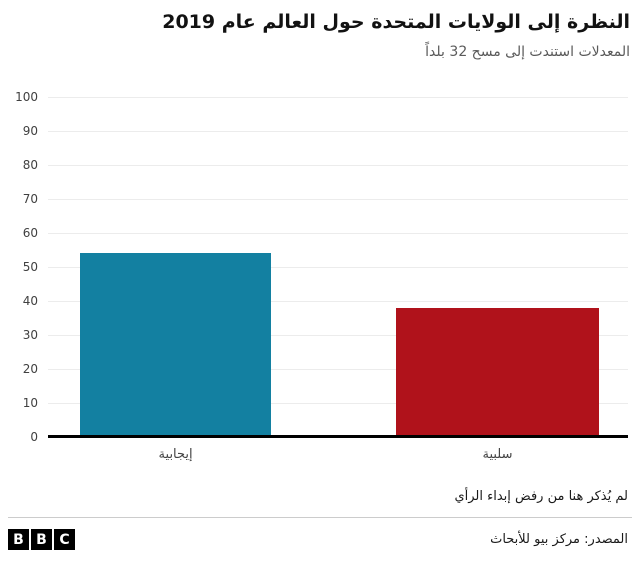 Image resolution: width=640 pixels, height=564 pixels. I want to click on y-tick-label: 10, so click(30, 403).